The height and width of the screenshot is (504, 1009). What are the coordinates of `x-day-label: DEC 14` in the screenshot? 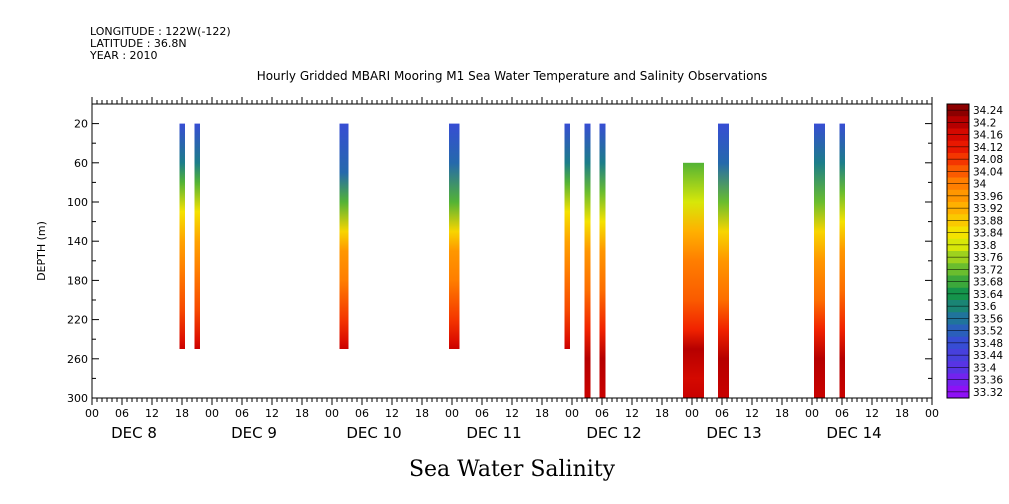 It's located at (853, 433).